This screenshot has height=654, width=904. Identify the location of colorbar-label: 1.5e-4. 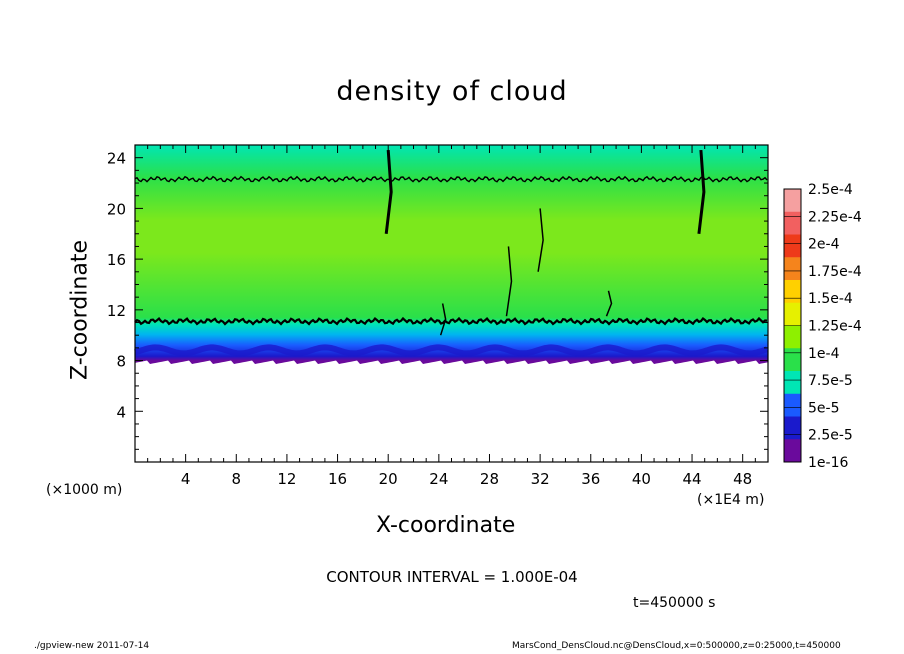
(830, 299).